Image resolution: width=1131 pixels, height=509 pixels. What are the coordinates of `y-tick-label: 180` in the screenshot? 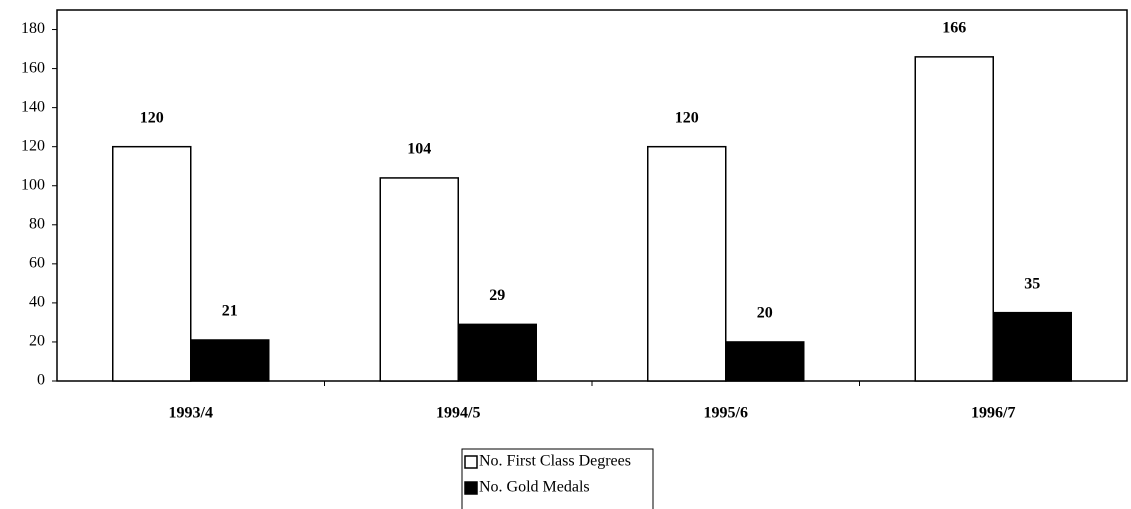 It's located at (33, 28).